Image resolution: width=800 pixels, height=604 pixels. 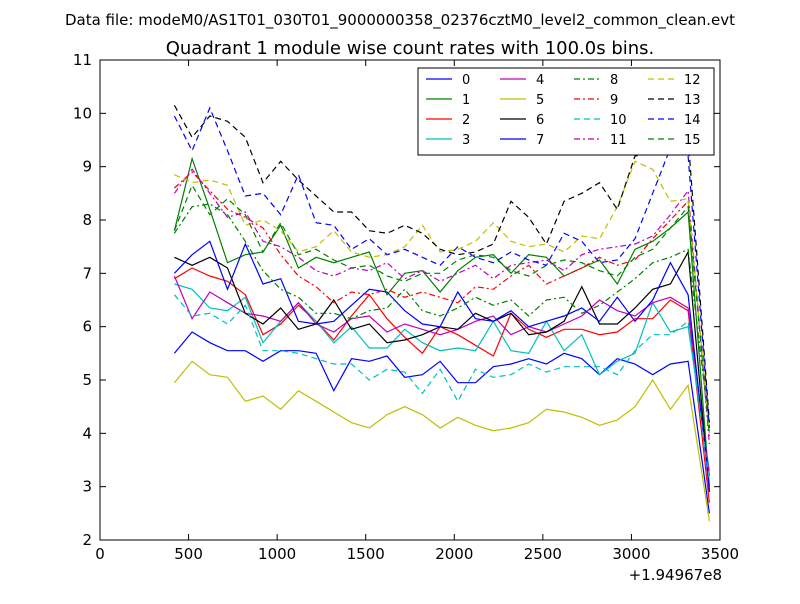 I want to click on legend-label-2: 2, so click(x=466, y=120).